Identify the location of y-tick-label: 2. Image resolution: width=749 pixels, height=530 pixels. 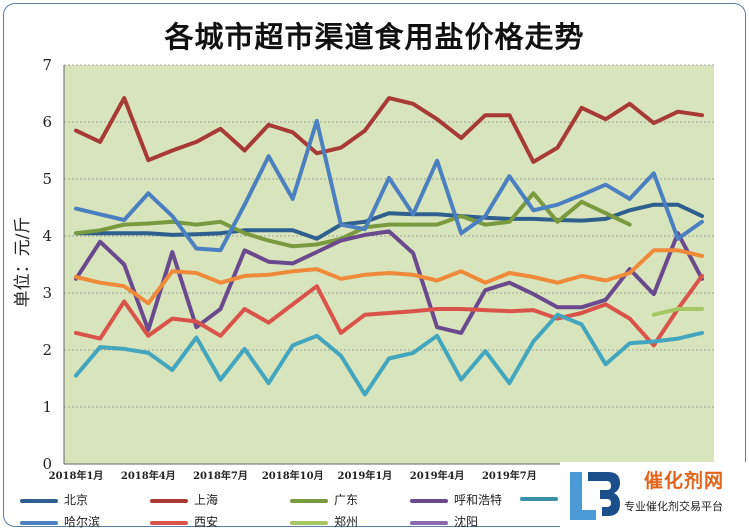
(47, 350).